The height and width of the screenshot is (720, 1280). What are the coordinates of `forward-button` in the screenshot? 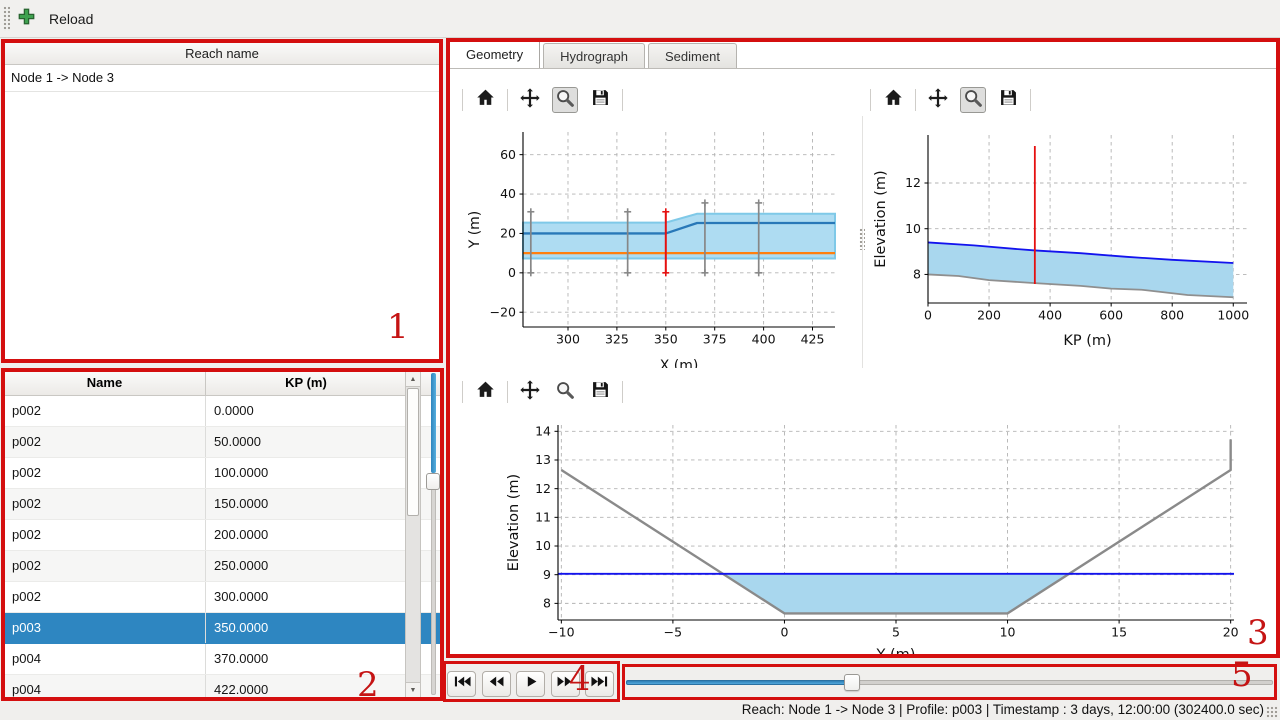 It's located at (565, 684).